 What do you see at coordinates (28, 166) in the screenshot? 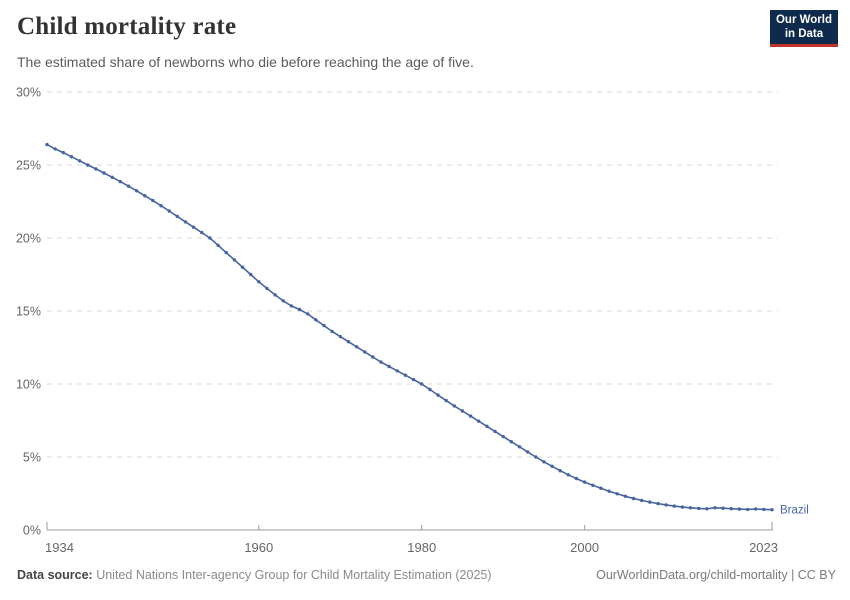
I see `y-tick-label: 25%` at bounding box center [28, 166].